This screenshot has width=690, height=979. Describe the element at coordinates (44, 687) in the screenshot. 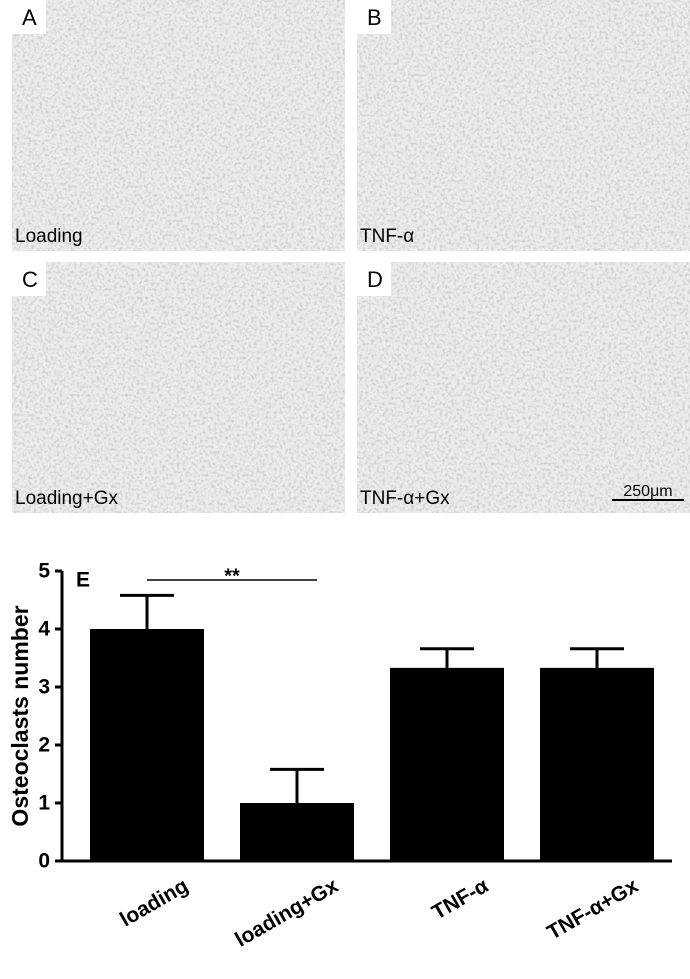

I see `y-tick-label: 3` at that location.